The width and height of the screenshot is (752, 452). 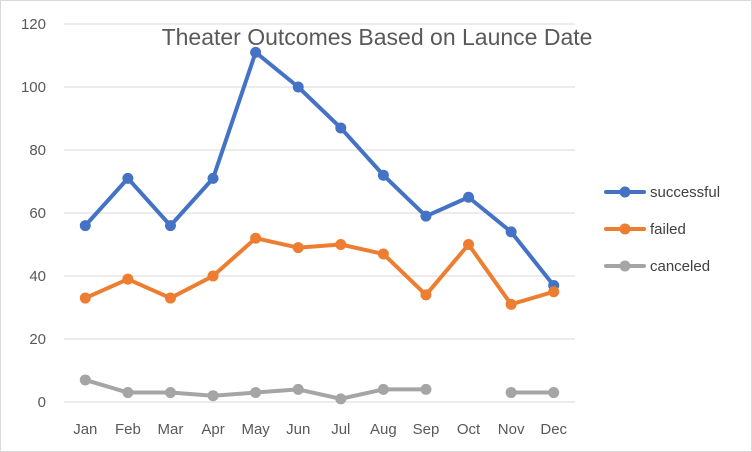 What do you see at coordinates (128, 429) in the screenshot?
I see `x-tick-label: Feb` at bounding box center [128, 429].